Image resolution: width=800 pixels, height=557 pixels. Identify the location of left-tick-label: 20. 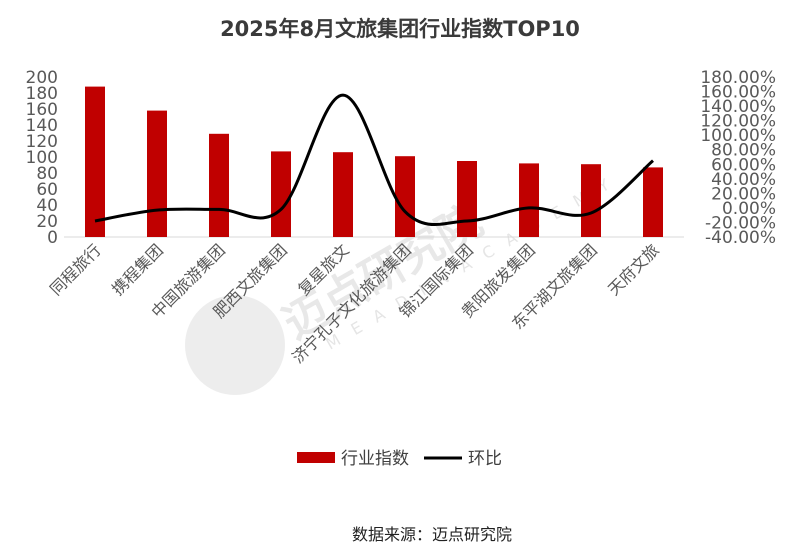
(47, 222).